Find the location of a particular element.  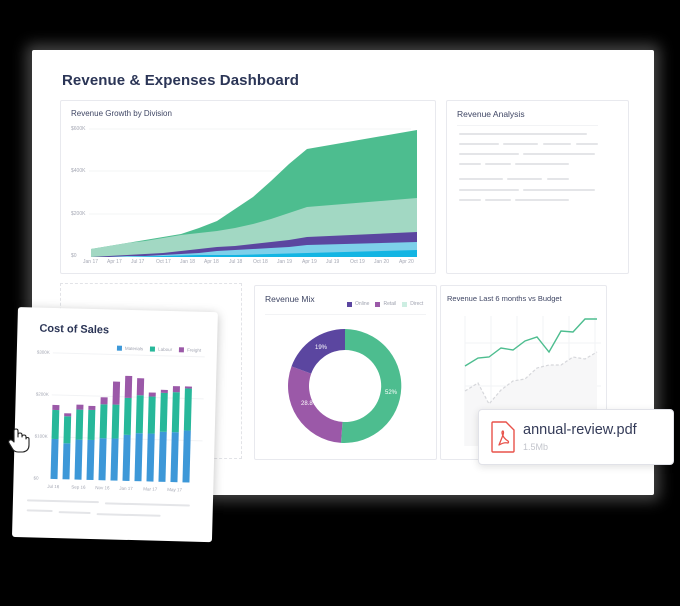

donut-label-direct: 52% is located at coordinates (391, 393).